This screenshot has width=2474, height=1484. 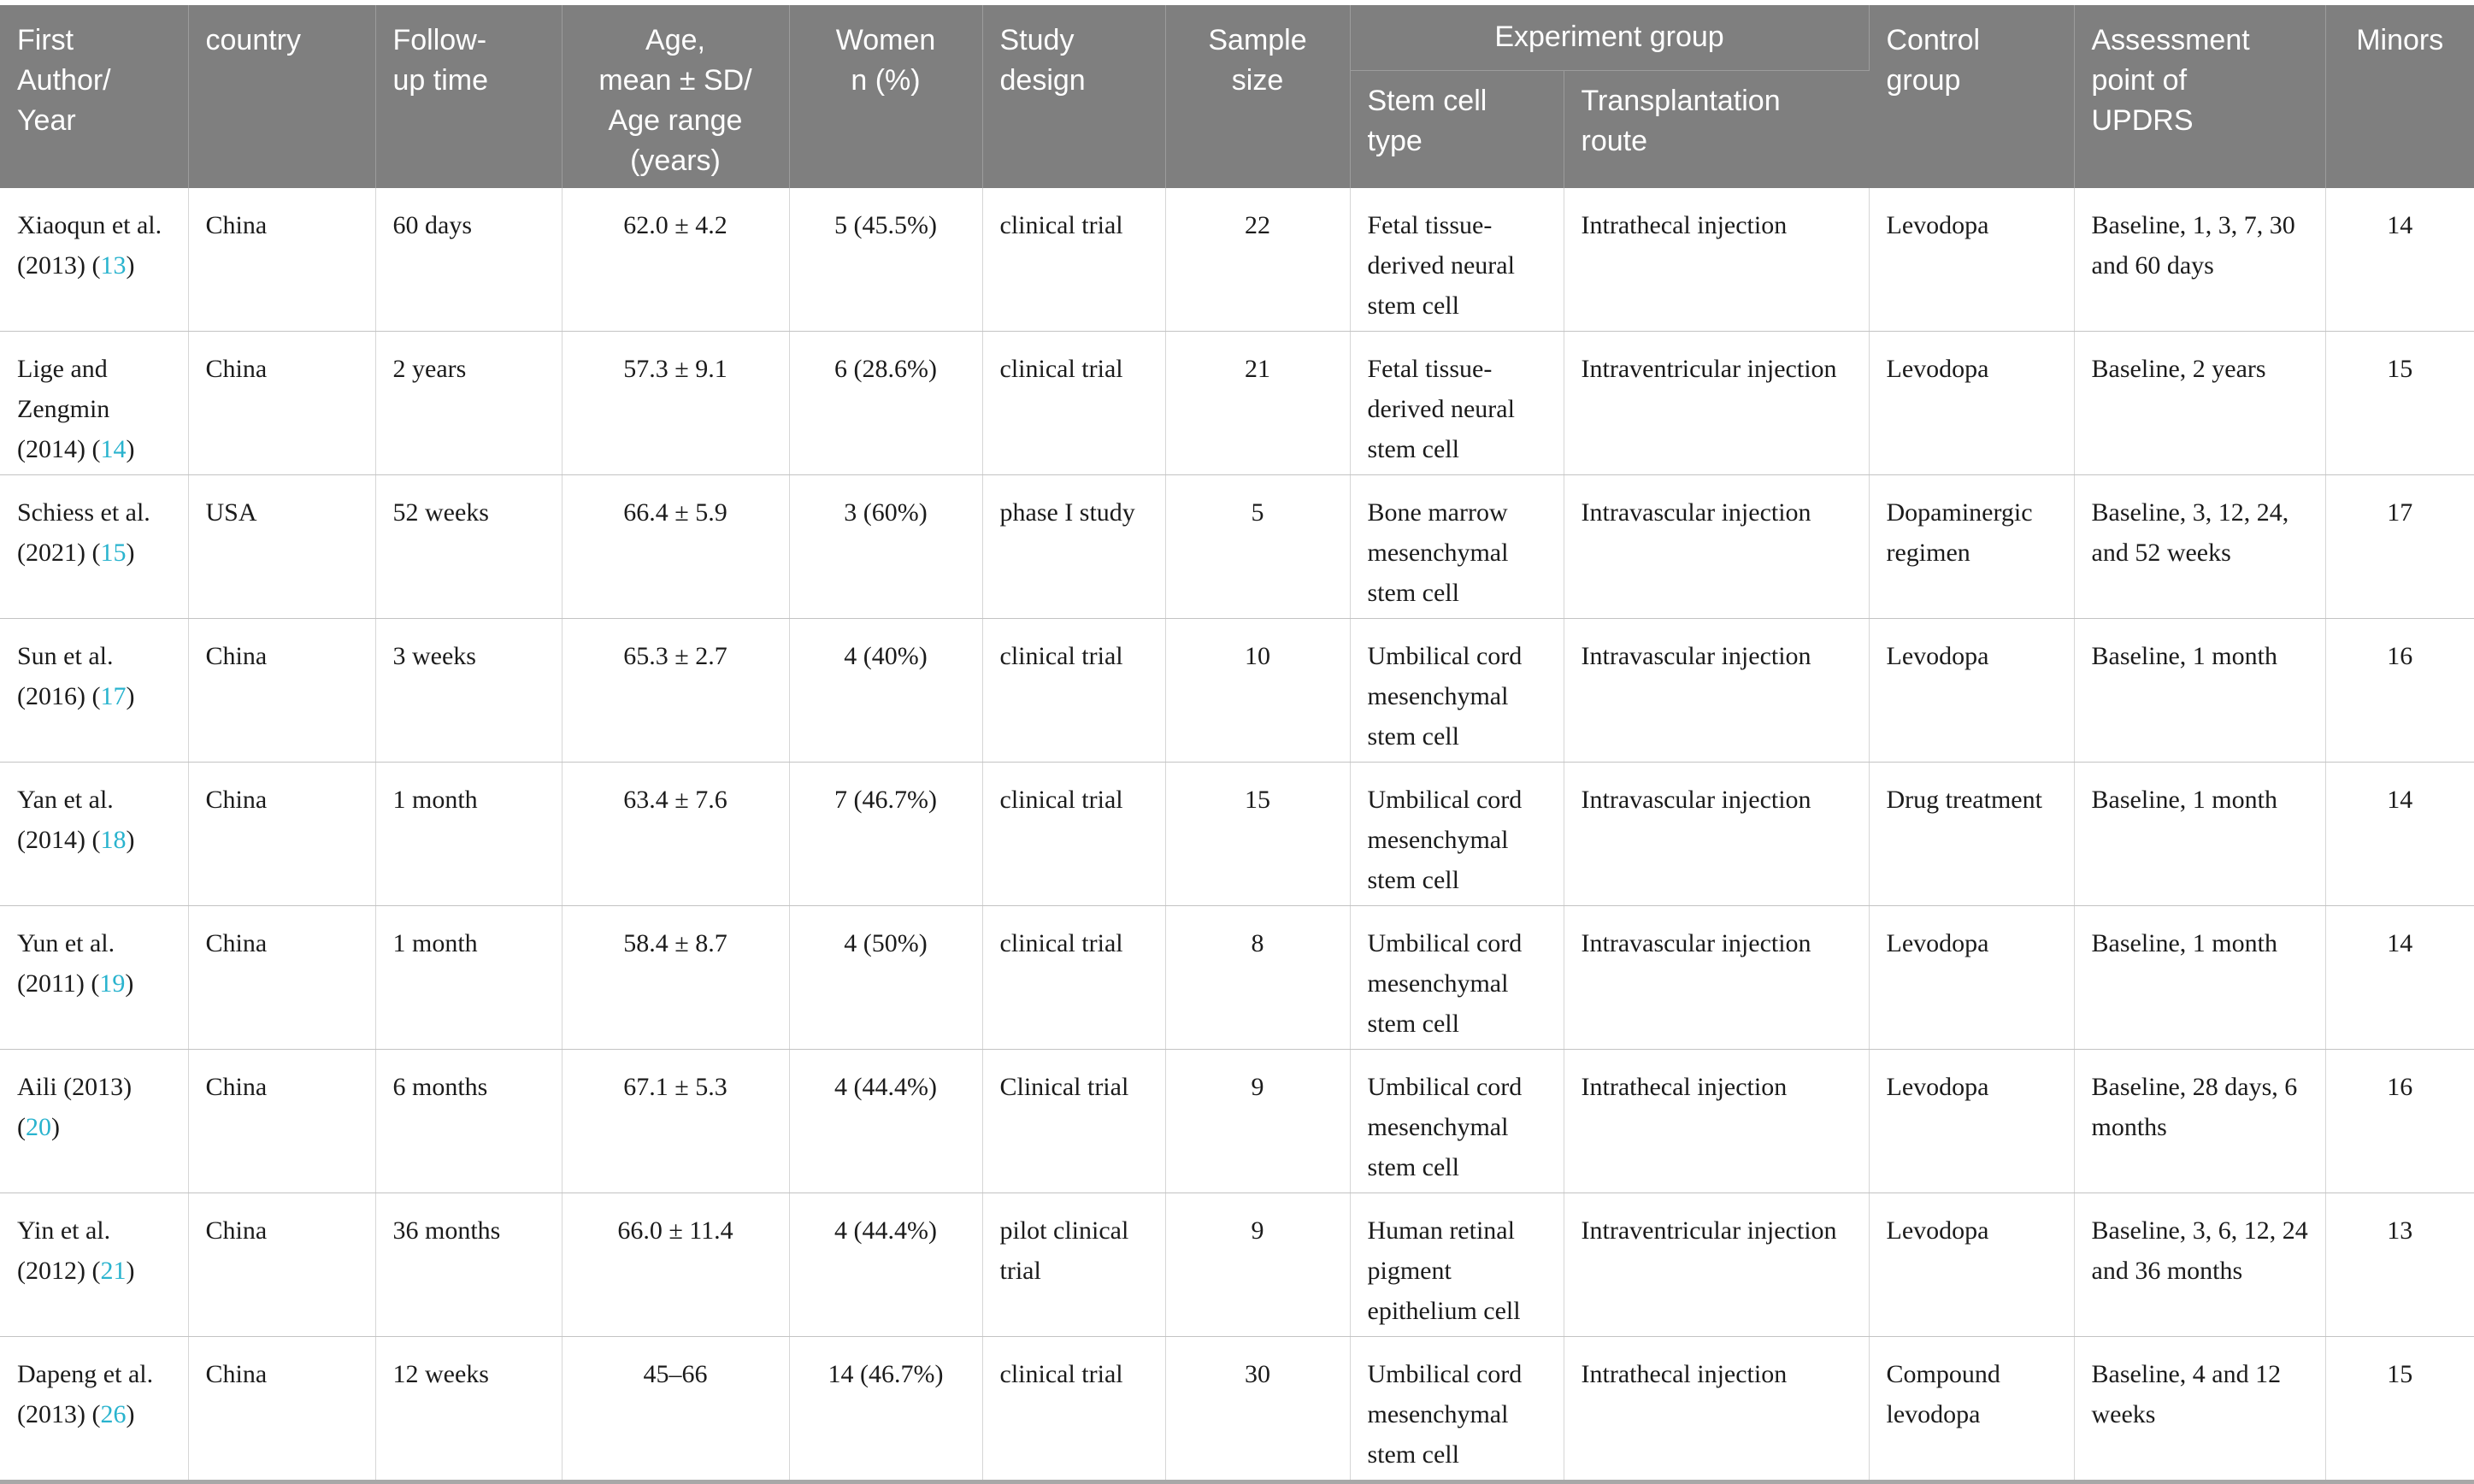 What do you see at coordinates (676, 1121) in the screenshot?
I see `cell-age: 67.1 ± 5.3` at bounding box center [676, 1121].